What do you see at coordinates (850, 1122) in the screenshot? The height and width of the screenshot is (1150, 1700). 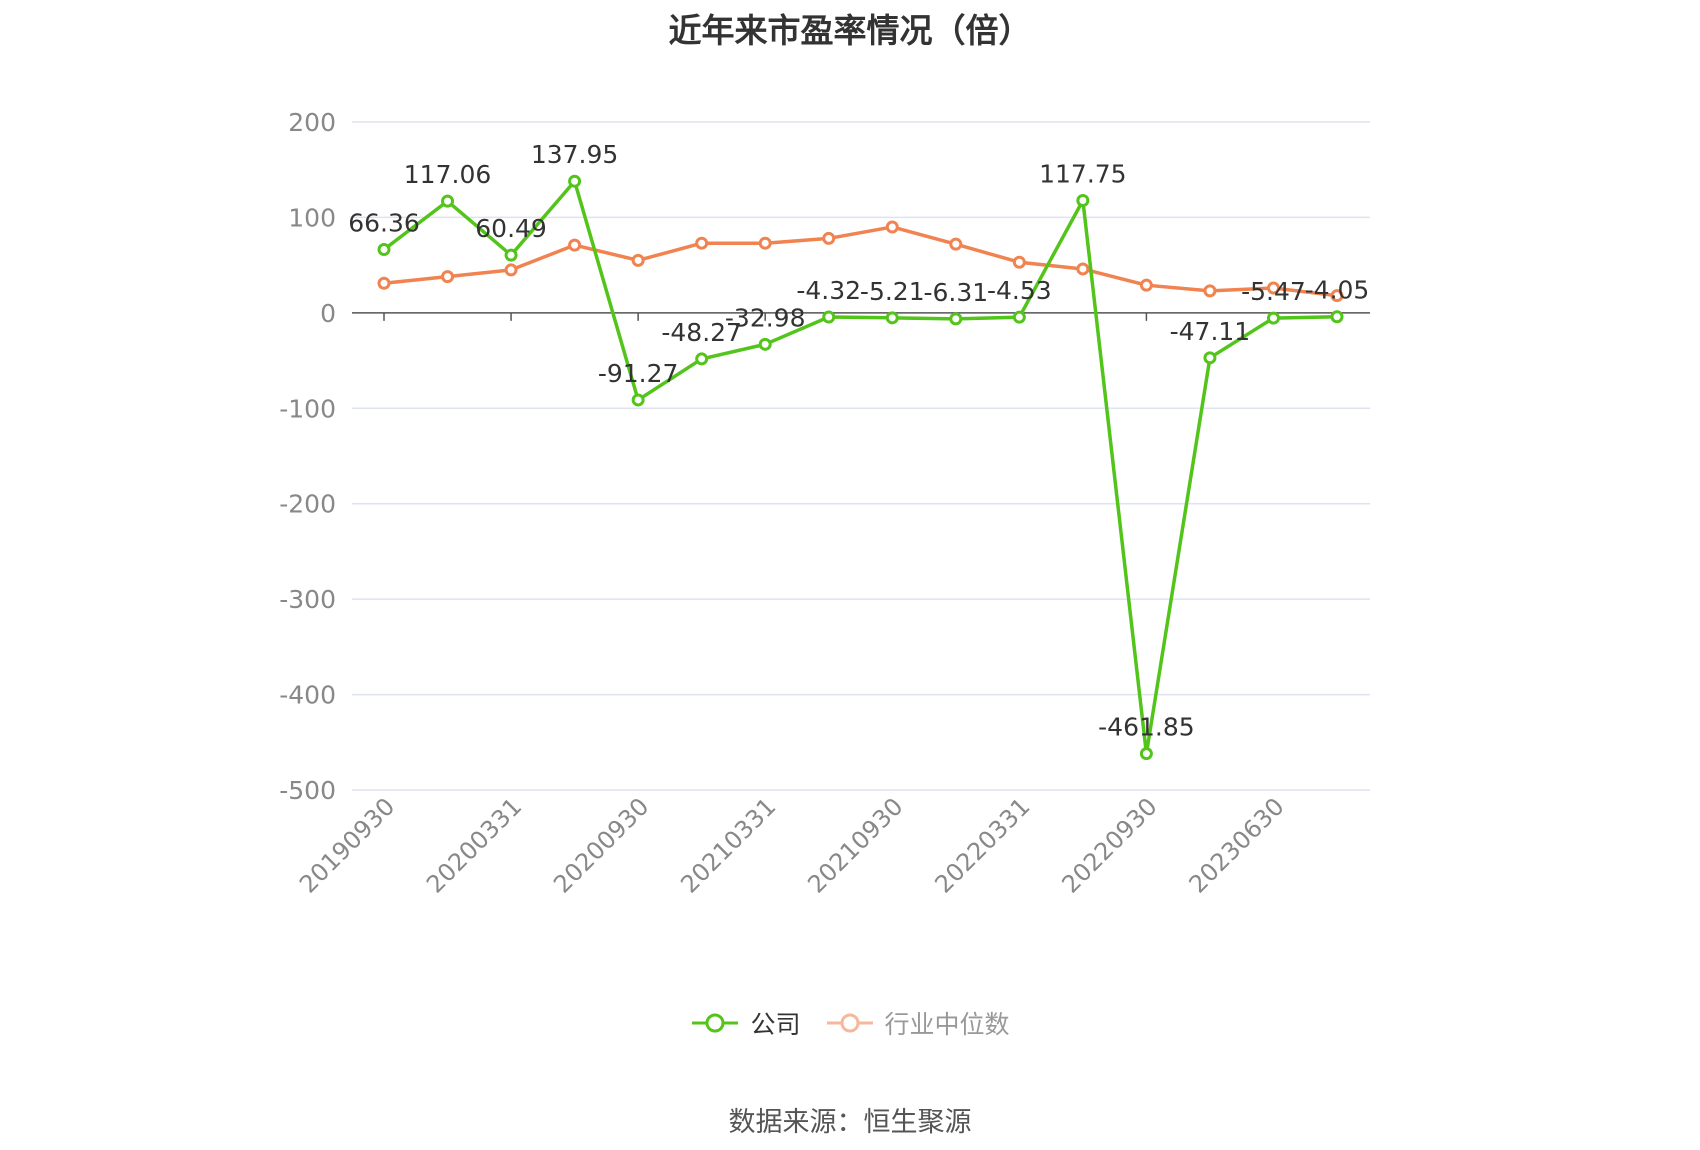 I see `data-source: 数据来源：恒生聚源` at bounding box center [850, 1122].